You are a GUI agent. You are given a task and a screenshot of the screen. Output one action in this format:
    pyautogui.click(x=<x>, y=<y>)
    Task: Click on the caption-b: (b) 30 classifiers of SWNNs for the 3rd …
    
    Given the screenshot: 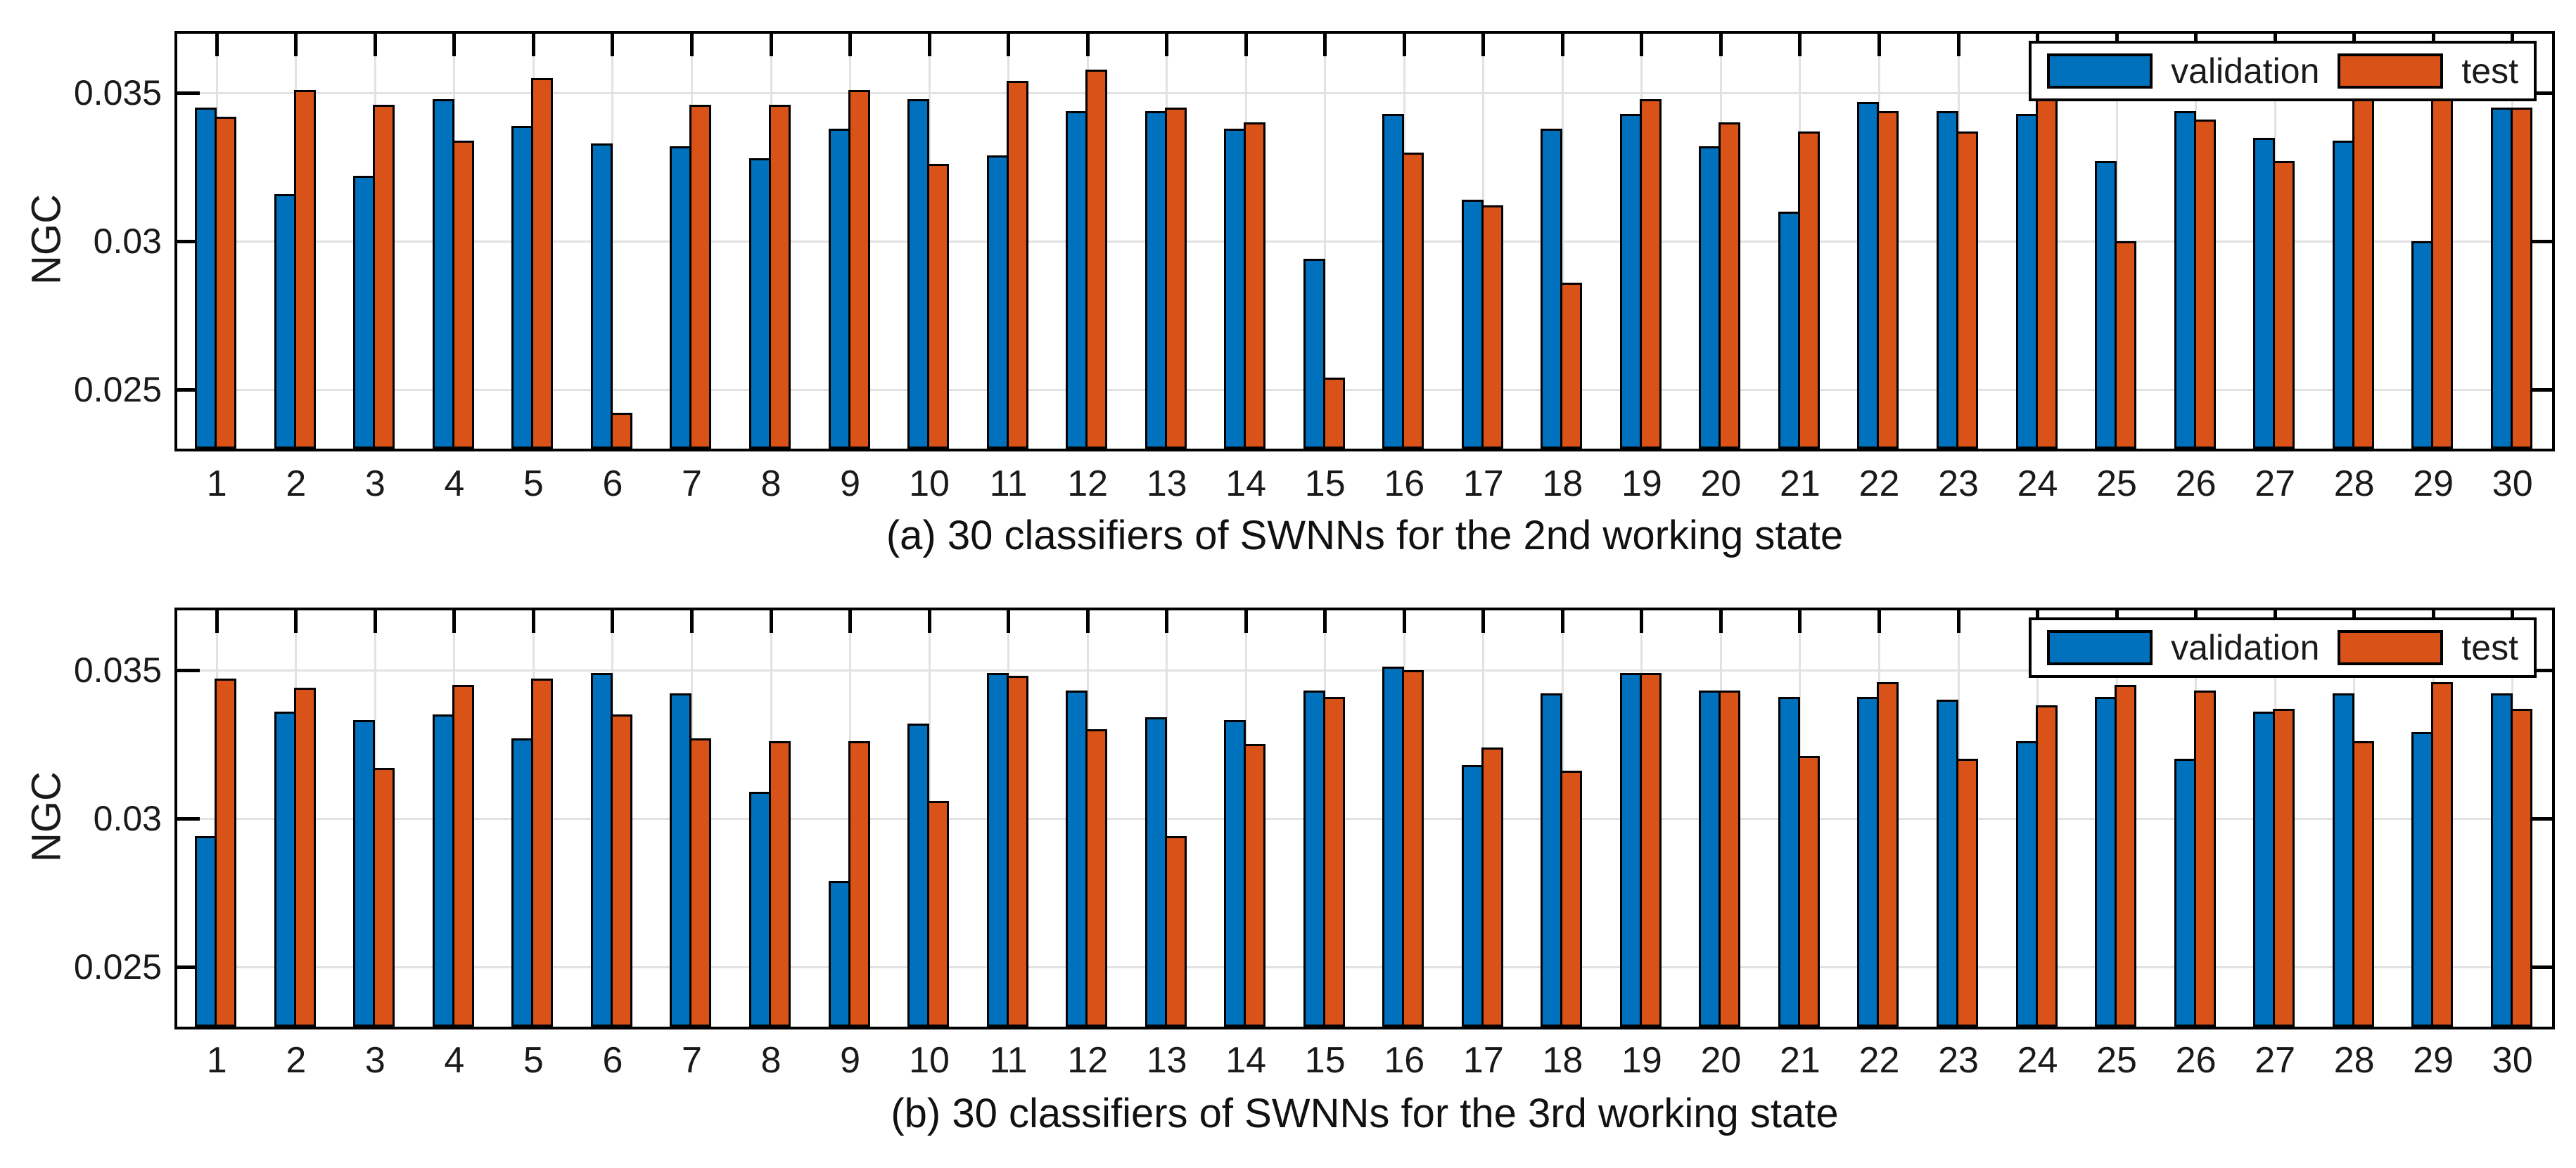 What is the action you would take?
    pyautogui.click(x=1365, y=1113)
    